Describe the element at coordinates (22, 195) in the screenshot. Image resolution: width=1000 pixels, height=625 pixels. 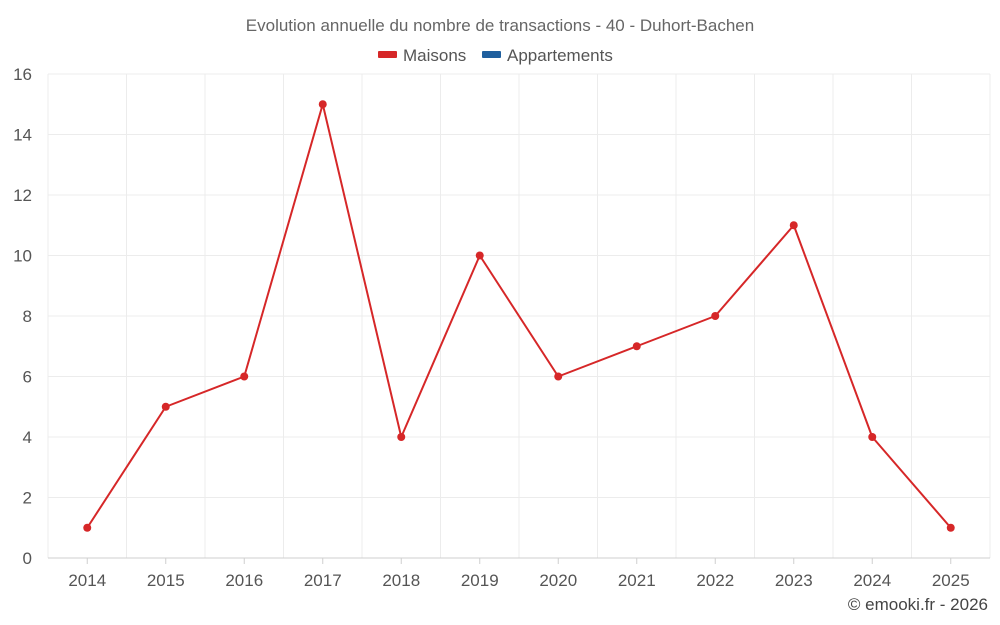
I see `y-tick-label: 12` at that location.